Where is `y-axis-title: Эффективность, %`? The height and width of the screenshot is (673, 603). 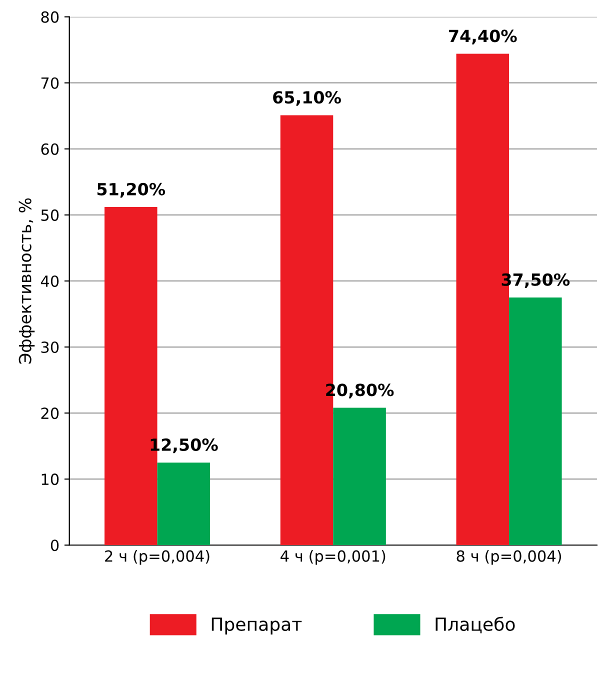
y-axis-title: Эффективность, % is located at coordinates (26, 281).